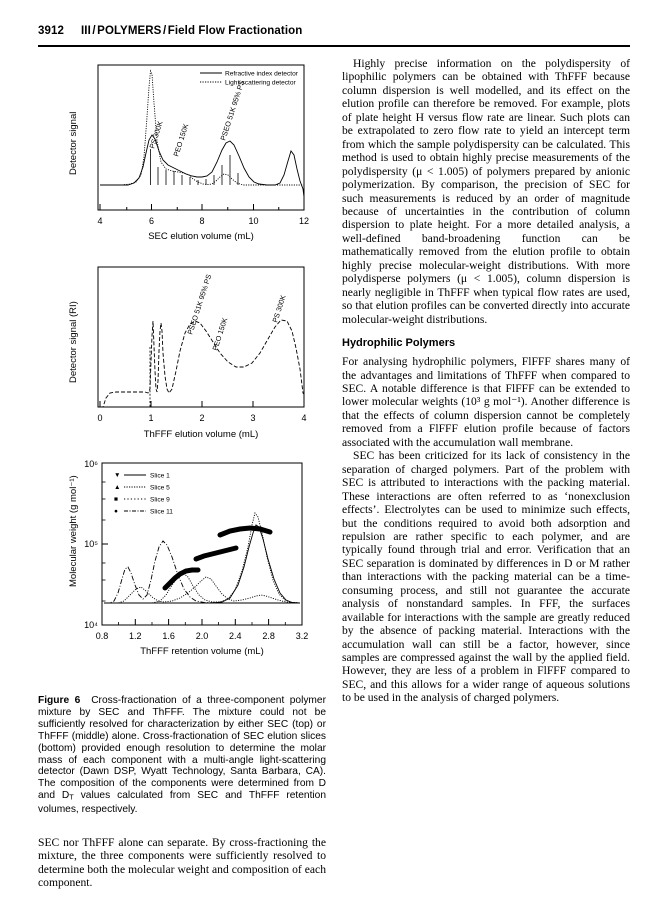 This screenshot has height=900, width=668. Describe the element at coordinates (117, 475) in the screenshot. I see `legend-marker-slice1: ▼` at that location.